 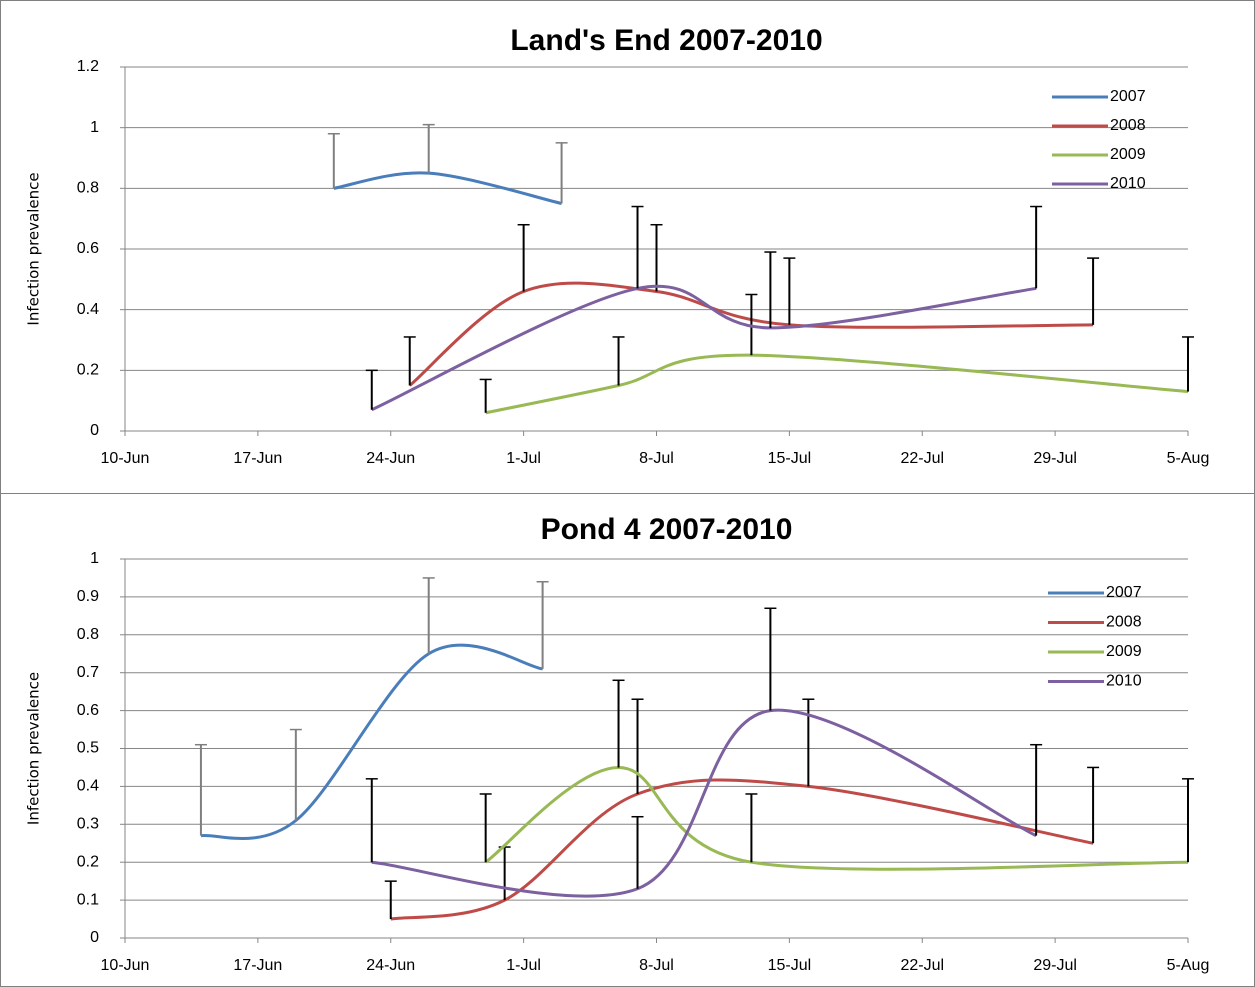 What do you see at coordinates (667, 529) in the screenshot?
I see `chart-title: Pond 4 2007-2010` at bounding box center [667, 529].